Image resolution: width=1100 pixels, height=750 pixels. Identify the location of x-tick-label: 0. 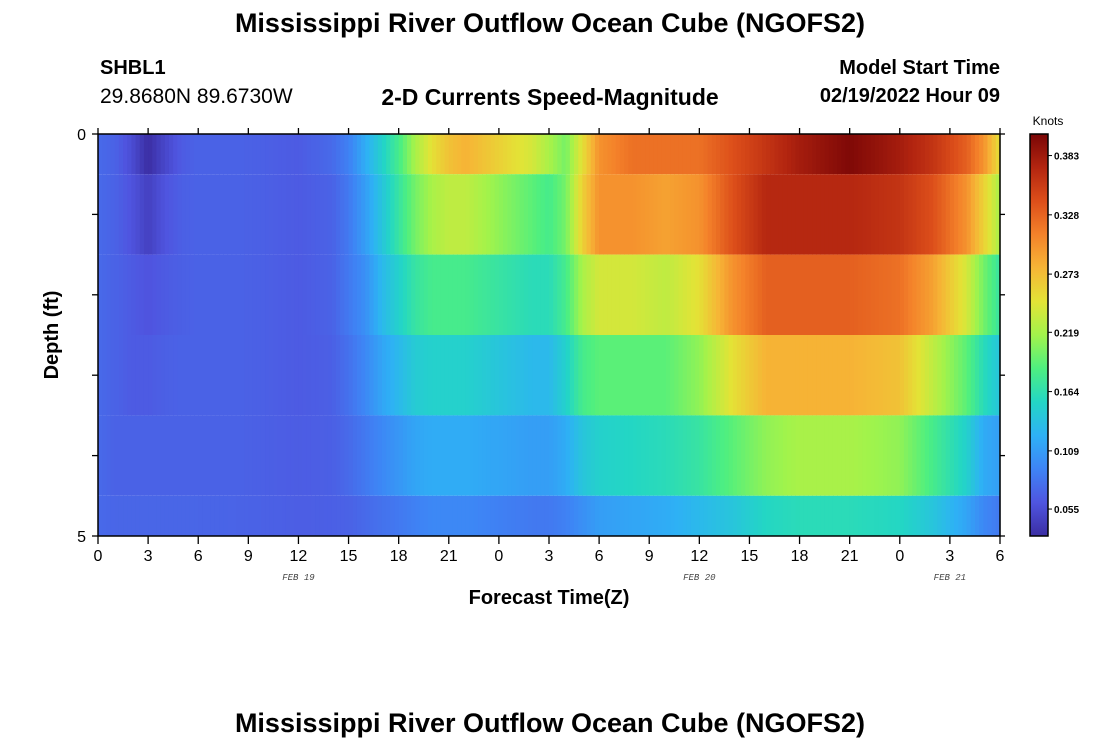
(899, 556).